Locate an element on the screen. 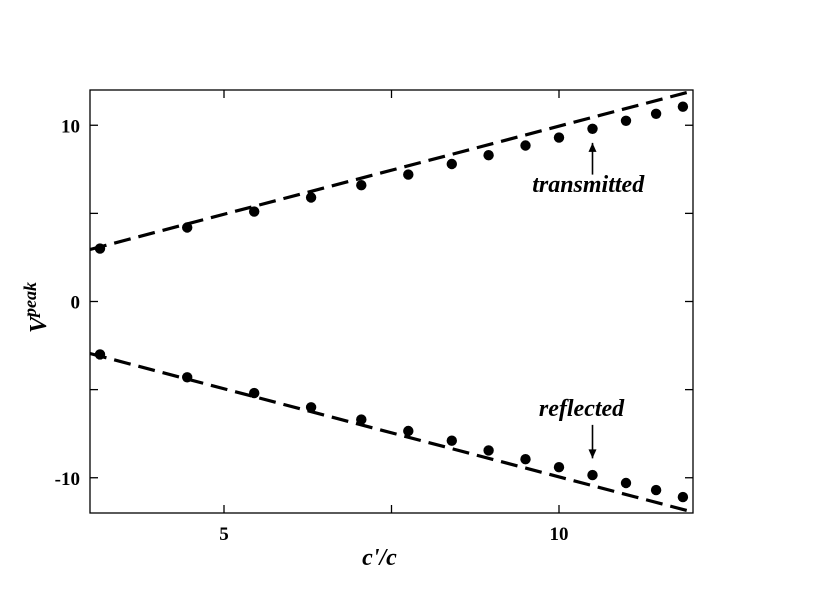 The width and height of the screenshot is (830, 592). annotations: transmitted reflected is located at coordinates (588, 300).